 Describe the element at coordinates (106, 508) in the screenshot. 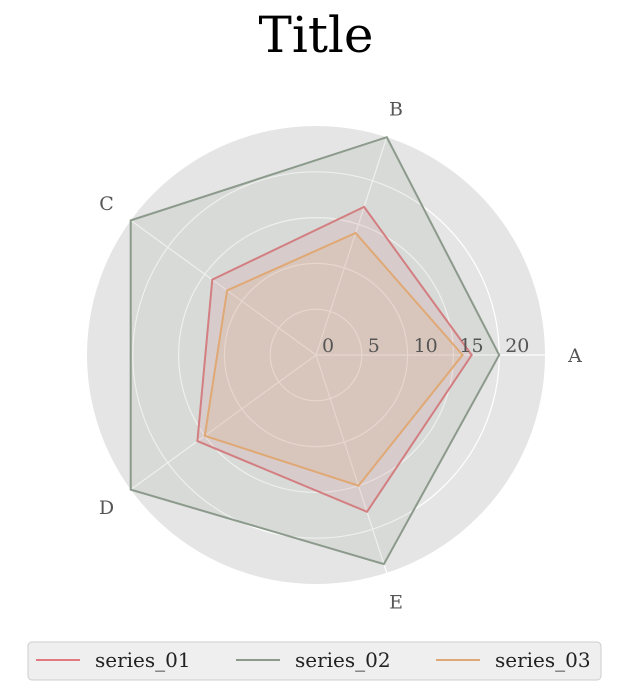

I see `category-label: D` at that location.